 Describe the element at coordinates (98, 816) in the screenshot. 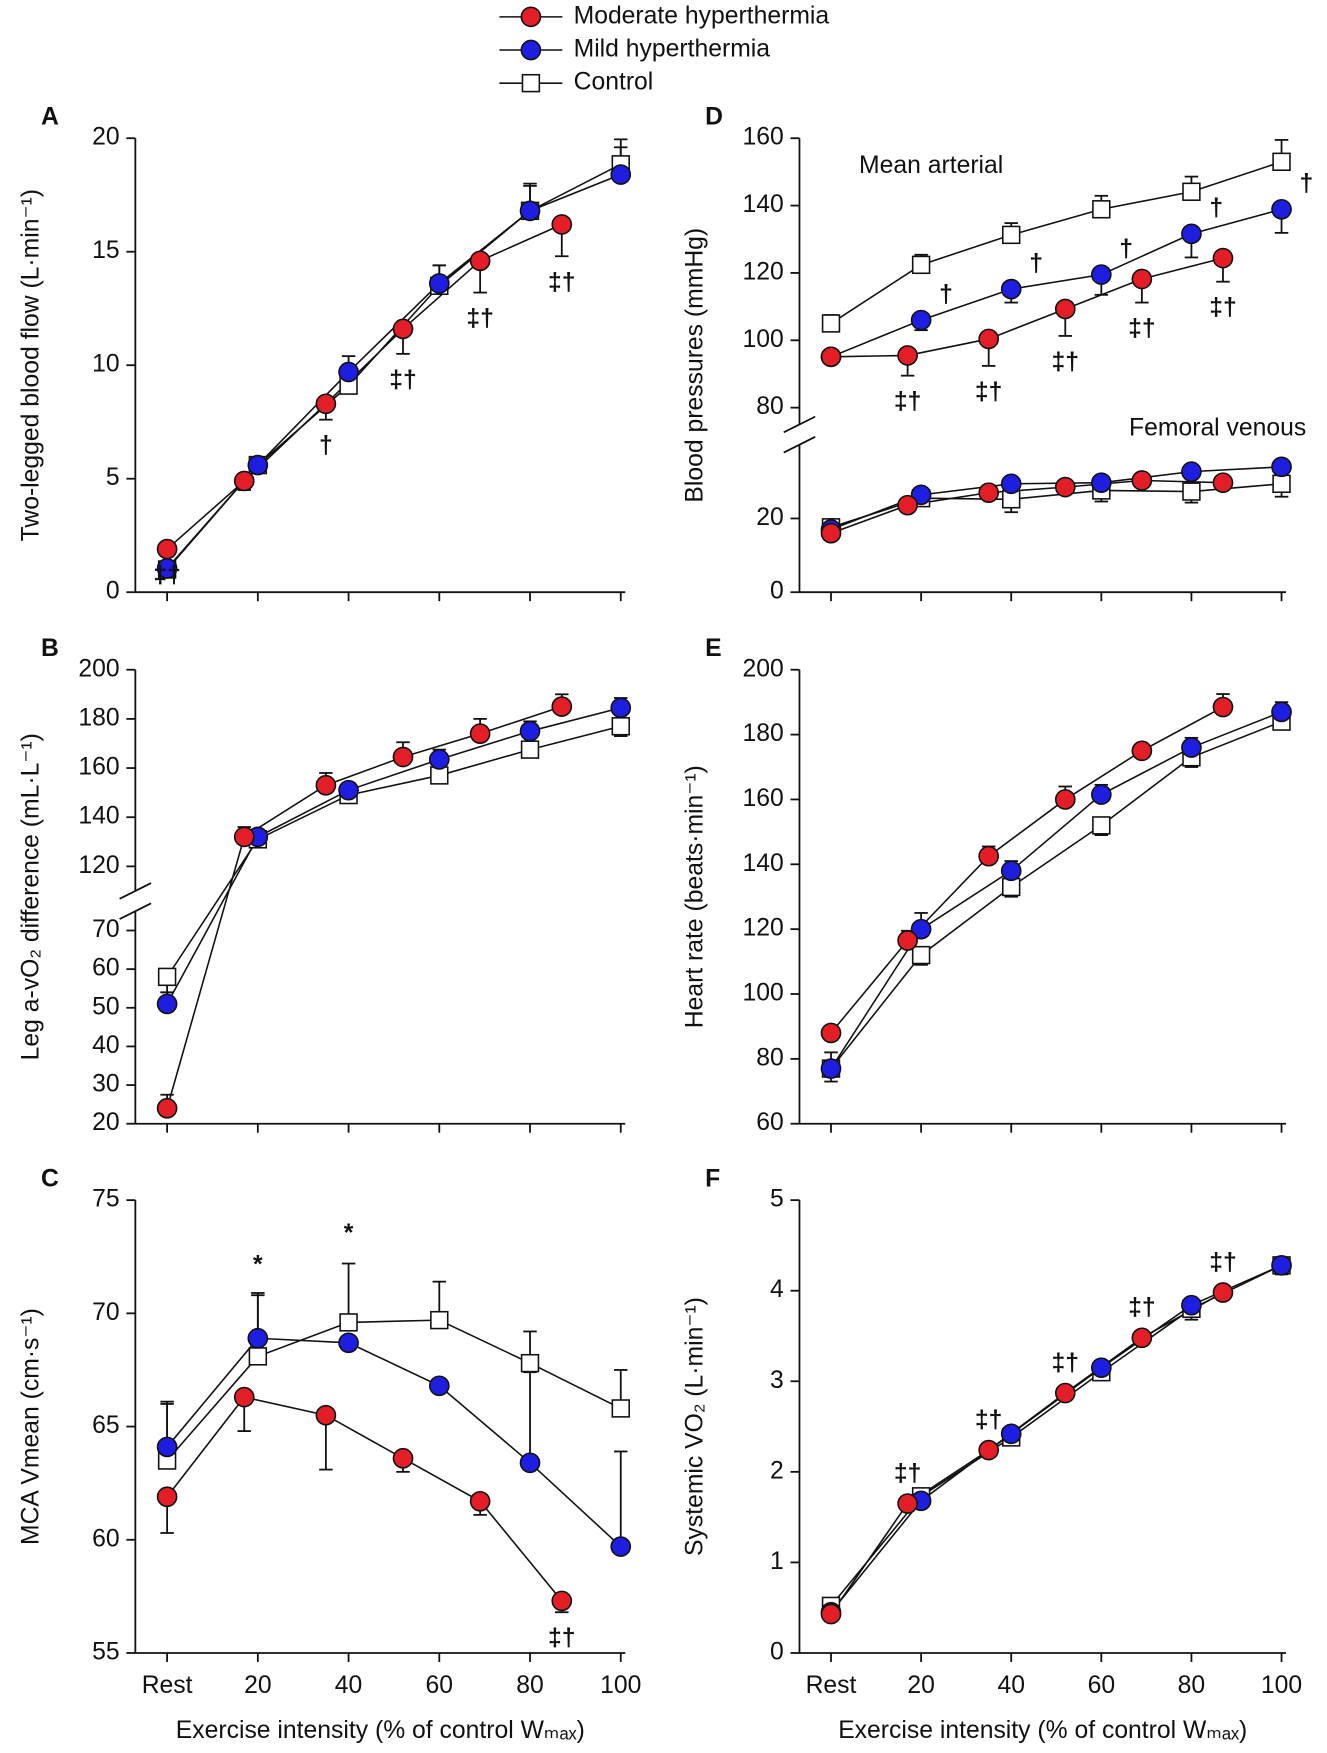

I see `y-tick-label: 140` at that location.